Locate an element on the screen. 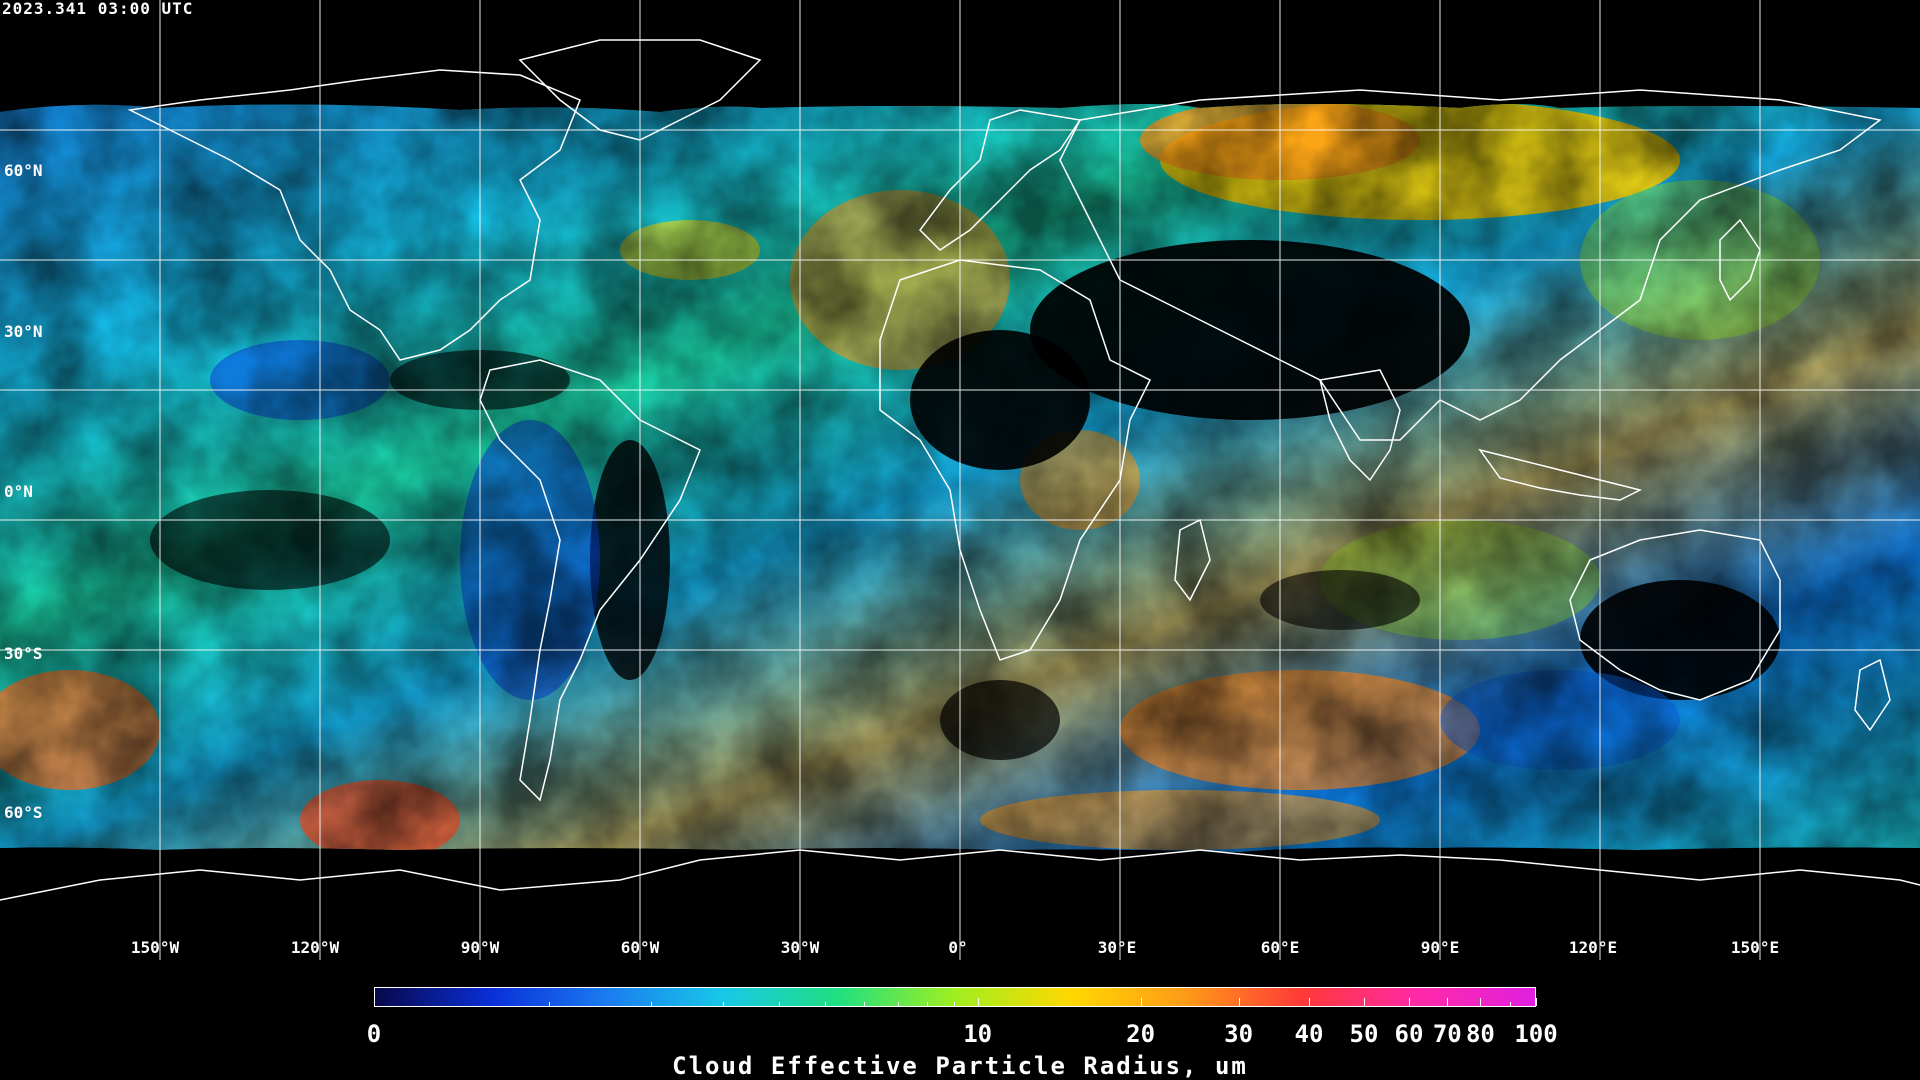  lon-label-150w: 150°W is located at coordinates (155, 947).